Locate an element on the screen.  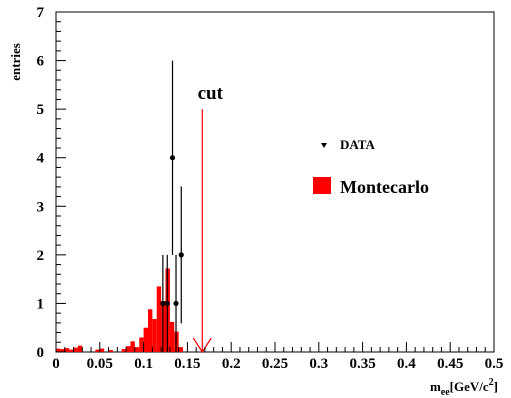
y-tick-label: 4 is located at coordinates (41, 159).